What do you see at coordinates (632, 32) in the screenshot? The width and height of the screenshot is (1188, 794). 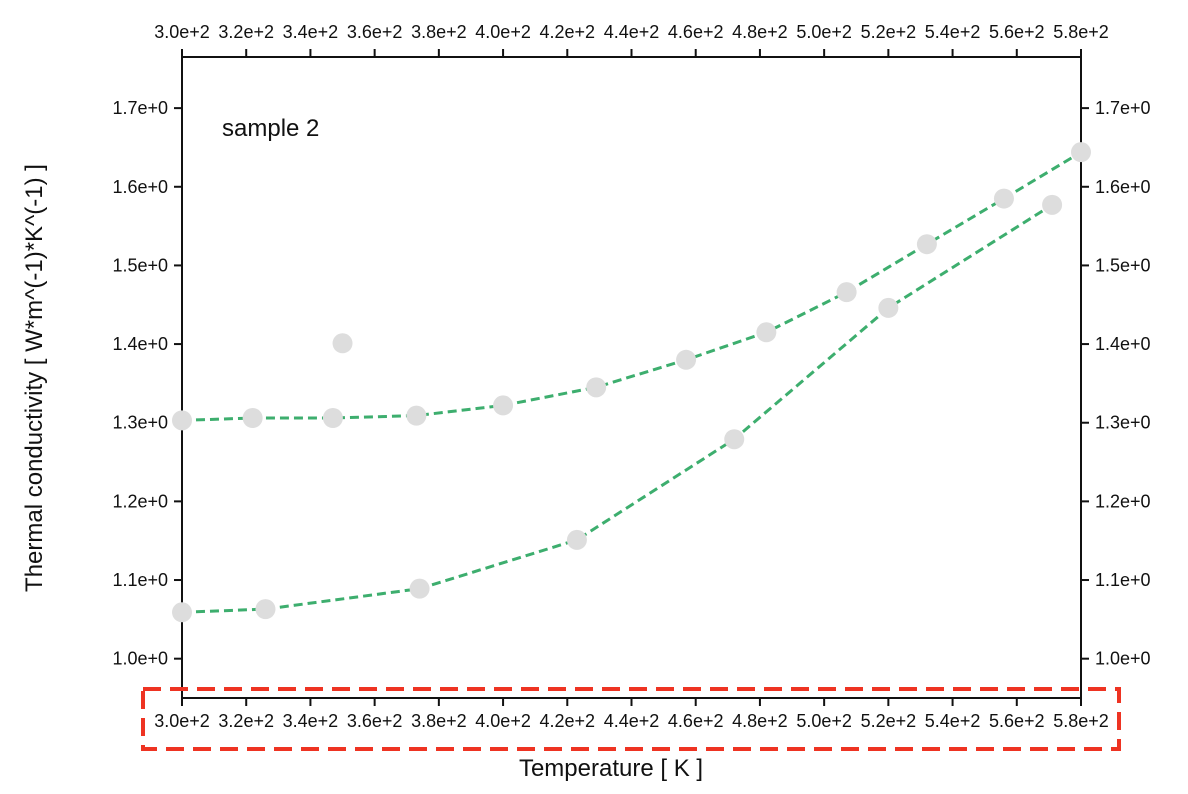 I see `x-tick-label-top: 4.4e+2` at bounding box center [632, 32].